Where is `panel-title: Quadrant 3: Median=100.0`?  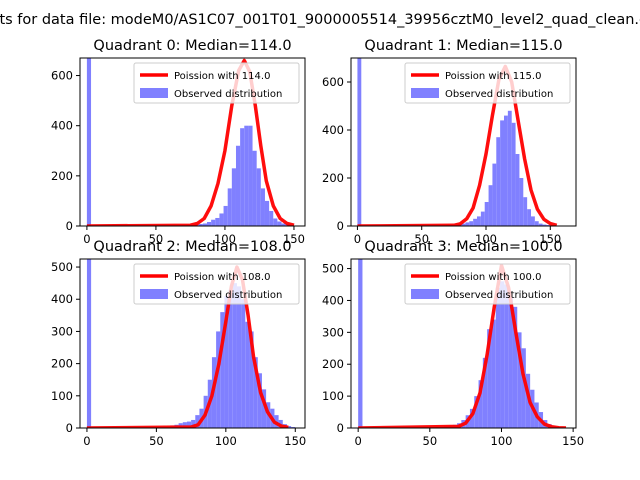
panel-title: Quadrant 3: Median=100.0 is located at coordinates (463, 247).